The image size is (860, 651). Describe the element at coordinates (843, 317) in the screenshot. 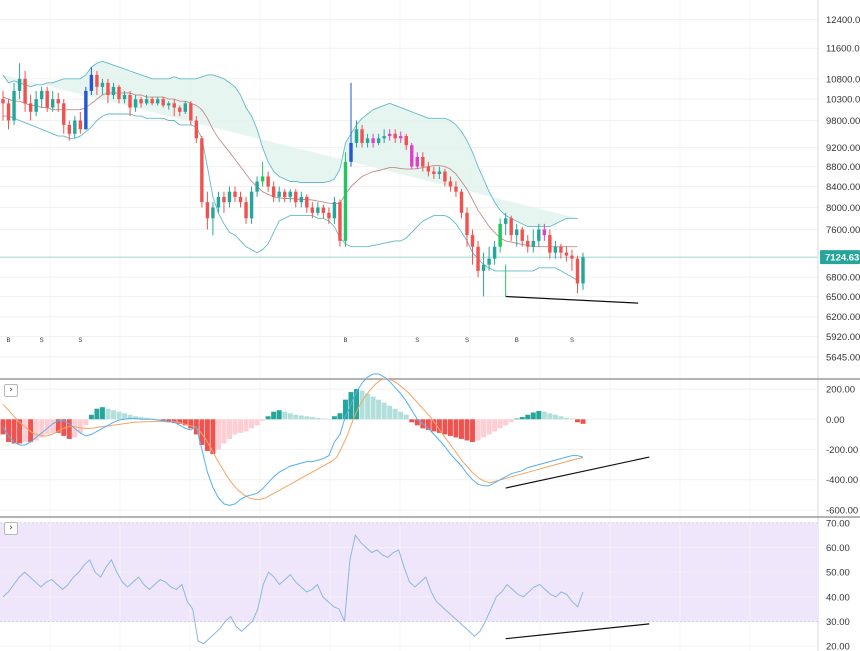

I see `y-tick-label: 6200.00` at that location.